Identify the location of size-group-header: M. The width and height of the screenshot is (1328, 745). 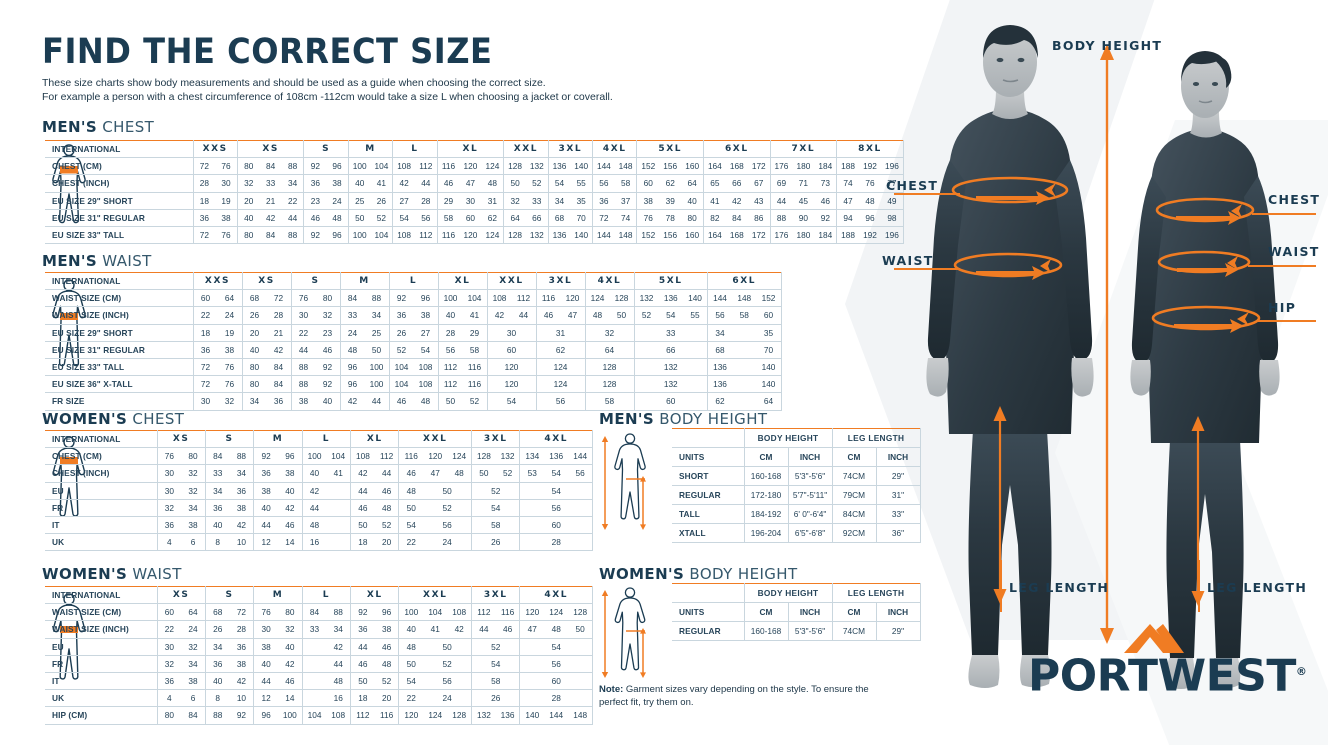
(365, 281).